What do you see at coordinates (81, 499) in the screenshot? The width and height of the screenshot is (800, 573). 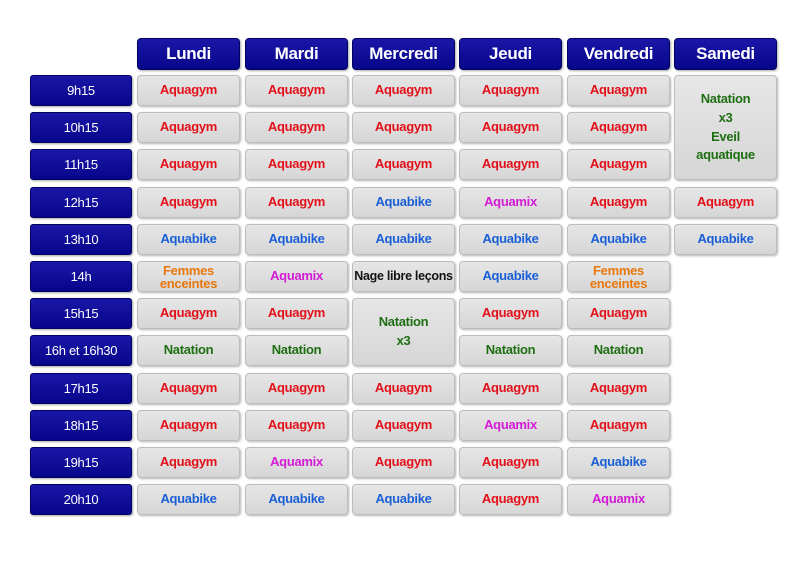 I see `time-slot: 20h10` at bounding box center [81, 499].